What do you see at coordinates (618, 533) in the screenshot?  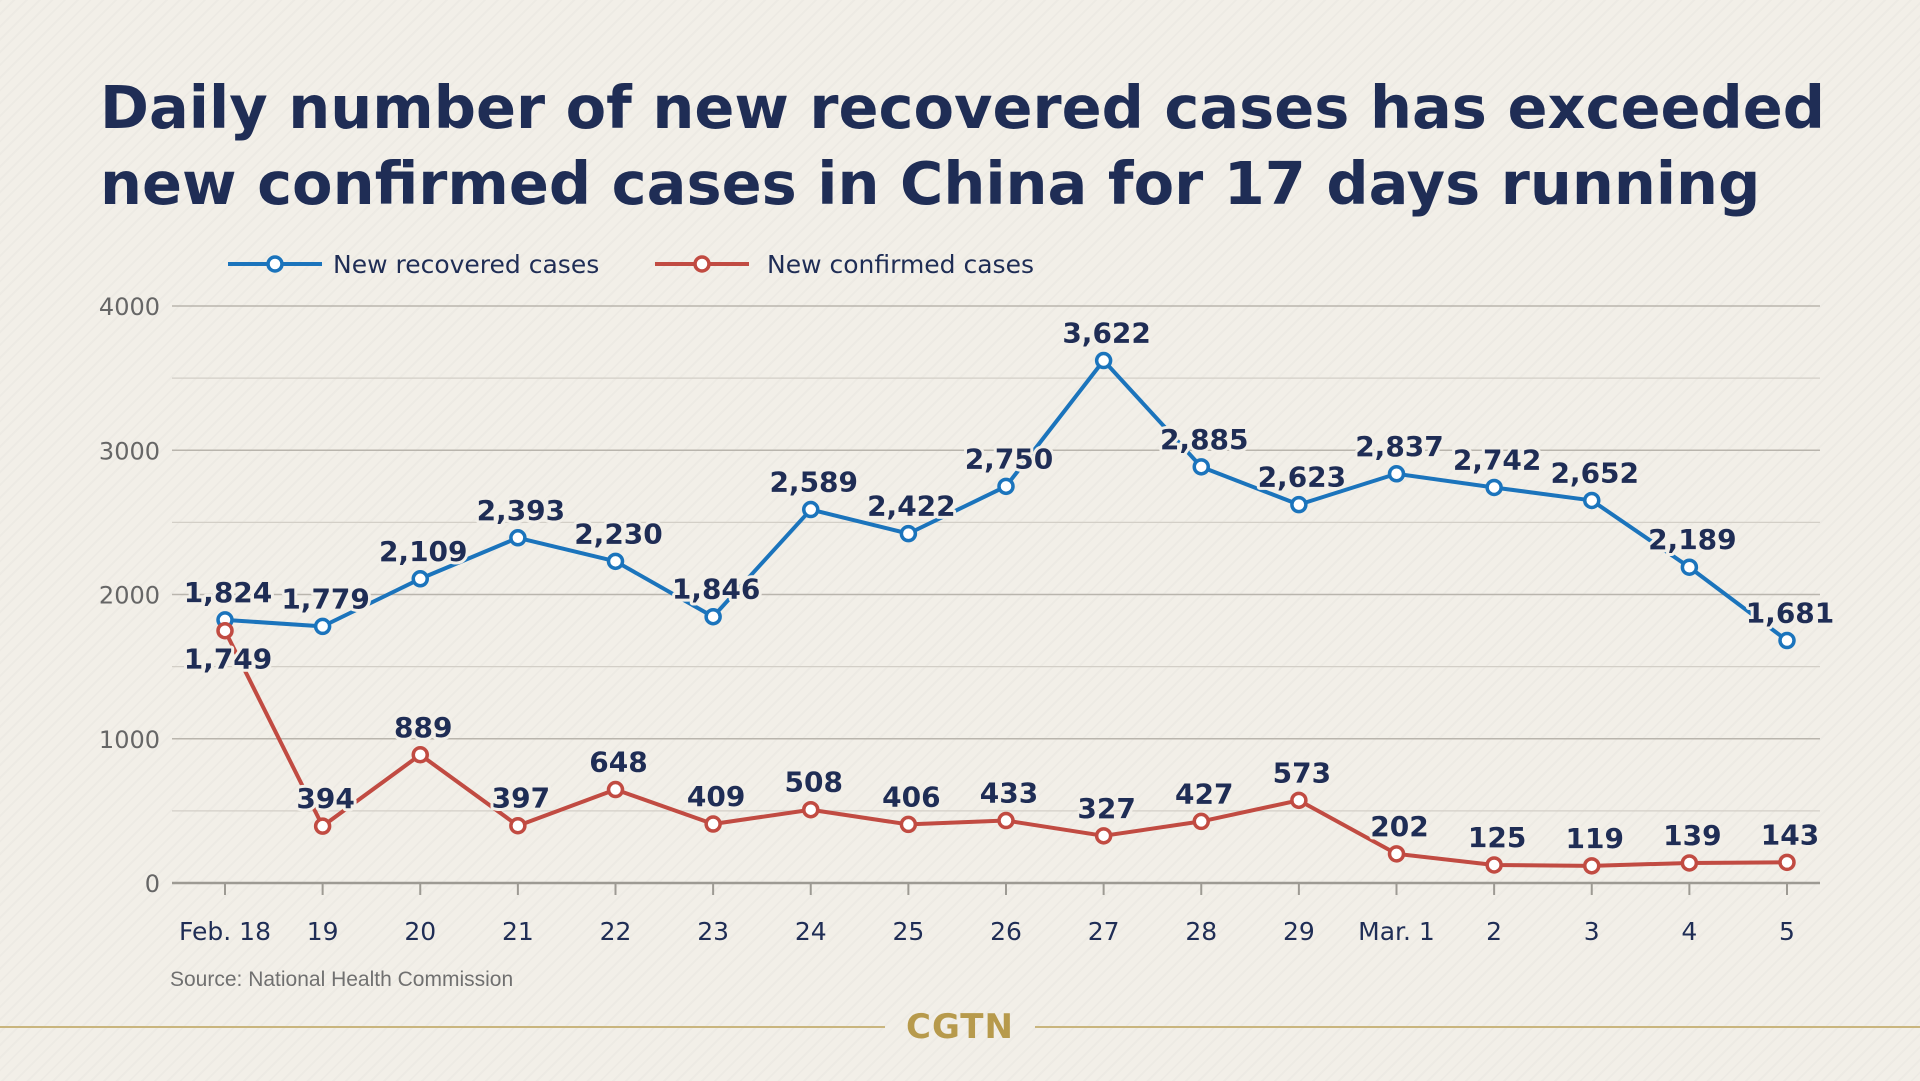 I see `data-label-recovered: 2,230` at bounding box center [618, 533].